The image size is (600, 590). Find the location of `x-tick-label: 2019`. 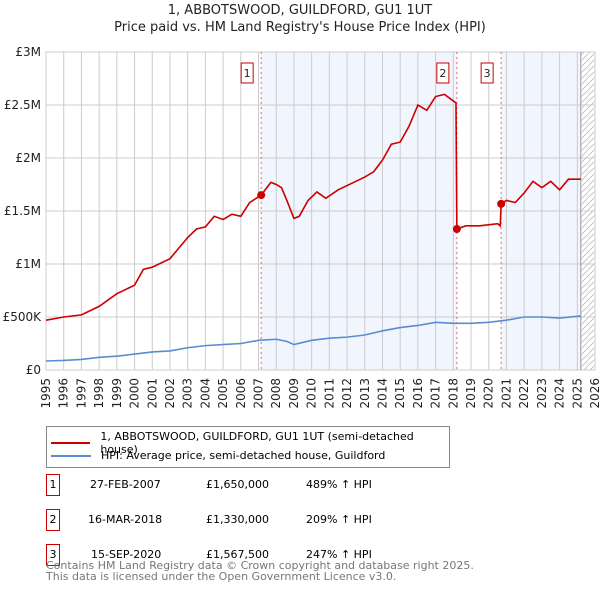

x-tick-label: 2019 is located at coordinates (471, 393).